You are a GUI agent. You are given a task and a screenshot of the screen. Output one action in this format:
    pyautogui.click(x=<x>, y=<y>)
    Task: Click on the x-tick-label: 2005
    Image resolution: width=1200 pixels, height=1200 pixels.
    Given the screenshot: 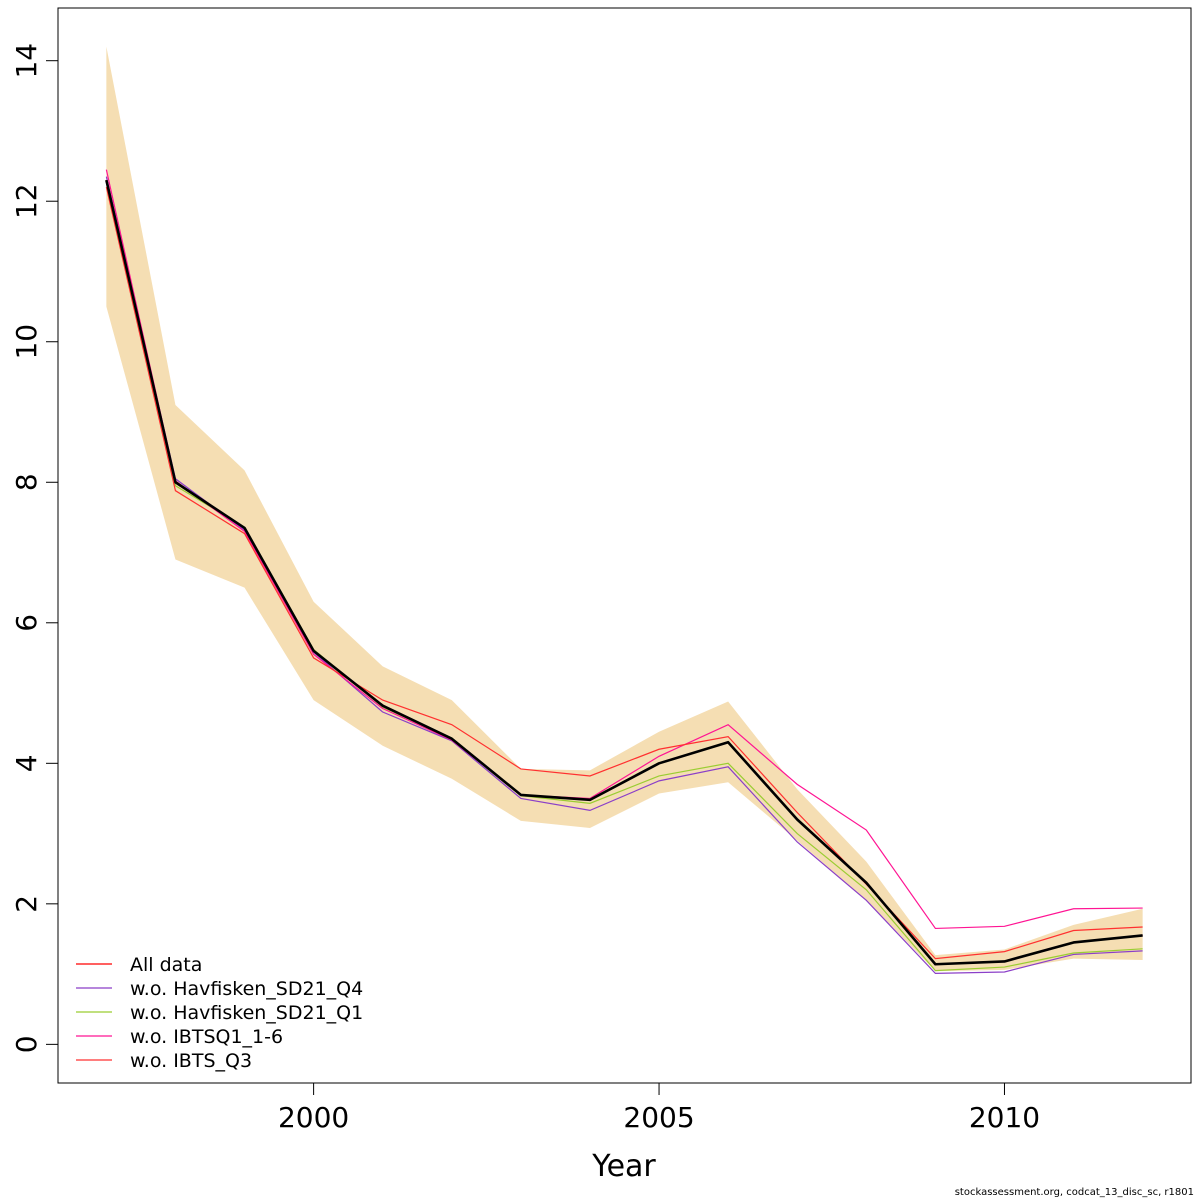 What is the action you would take?
    pyautogui.click(x=658, y=1117)
    